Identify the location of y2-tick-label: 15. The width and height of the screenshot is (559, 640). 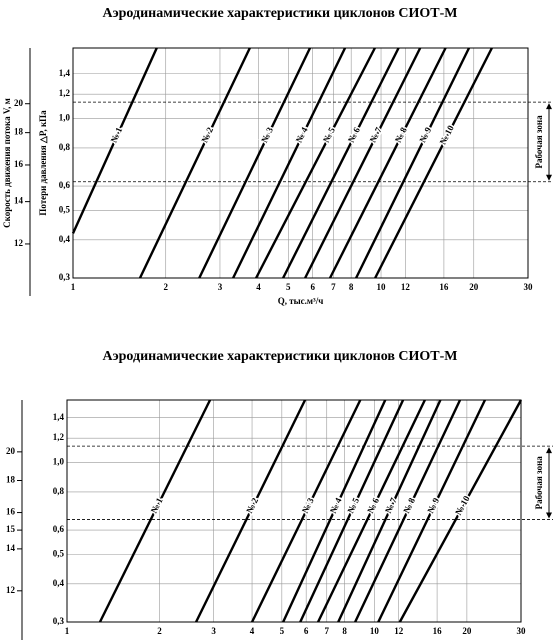
(11, 529).